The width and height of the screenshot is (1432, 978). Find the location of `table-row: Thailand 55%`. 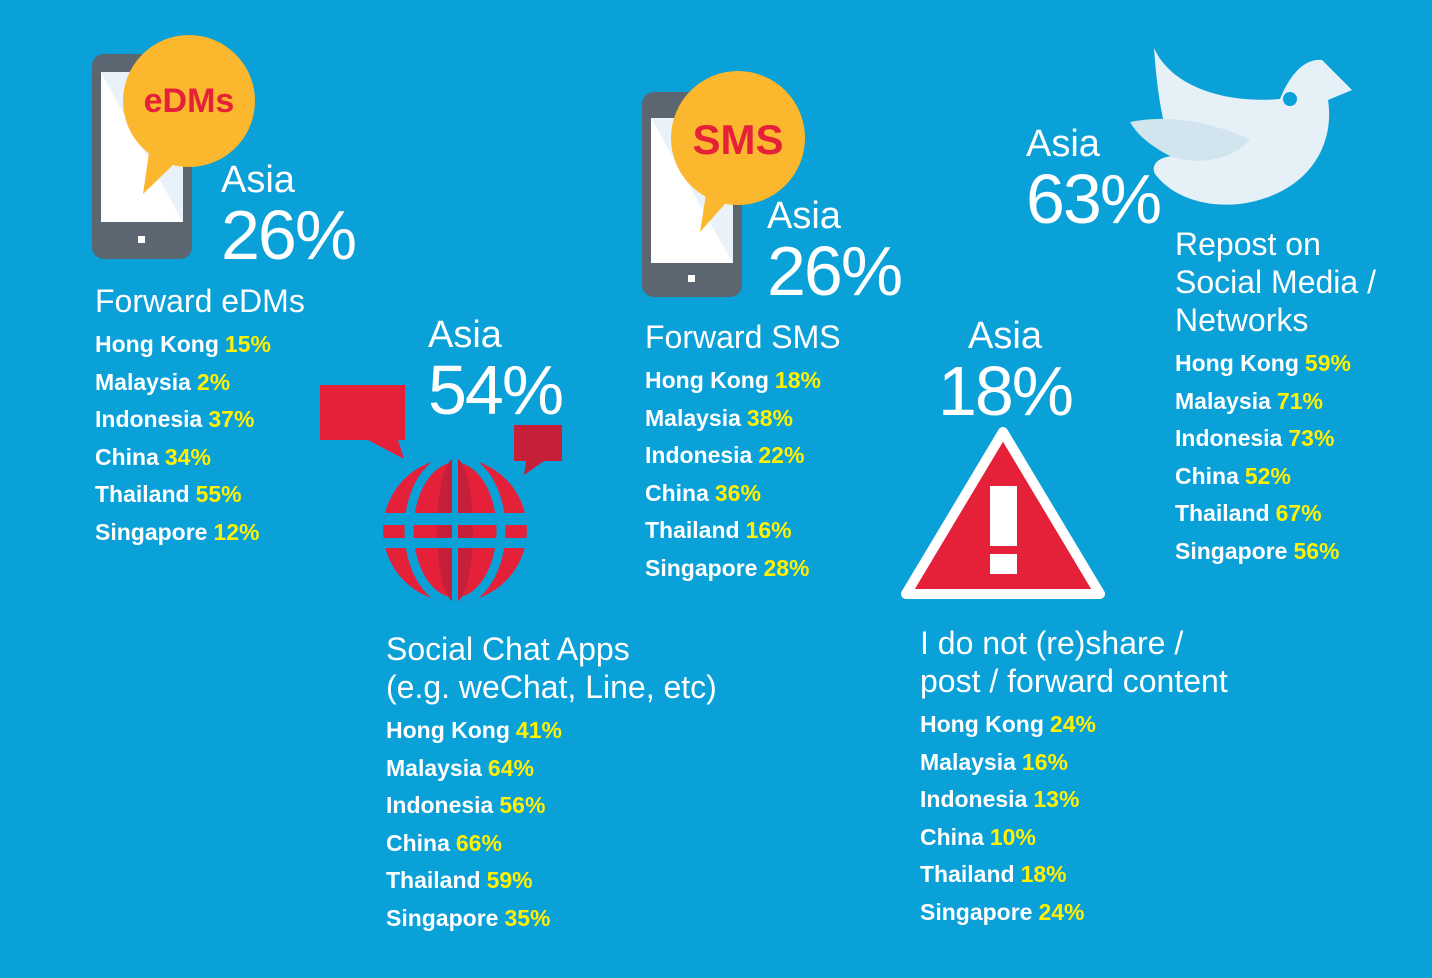

table-row: Thailand 55% is located at coordinates (168, 494).